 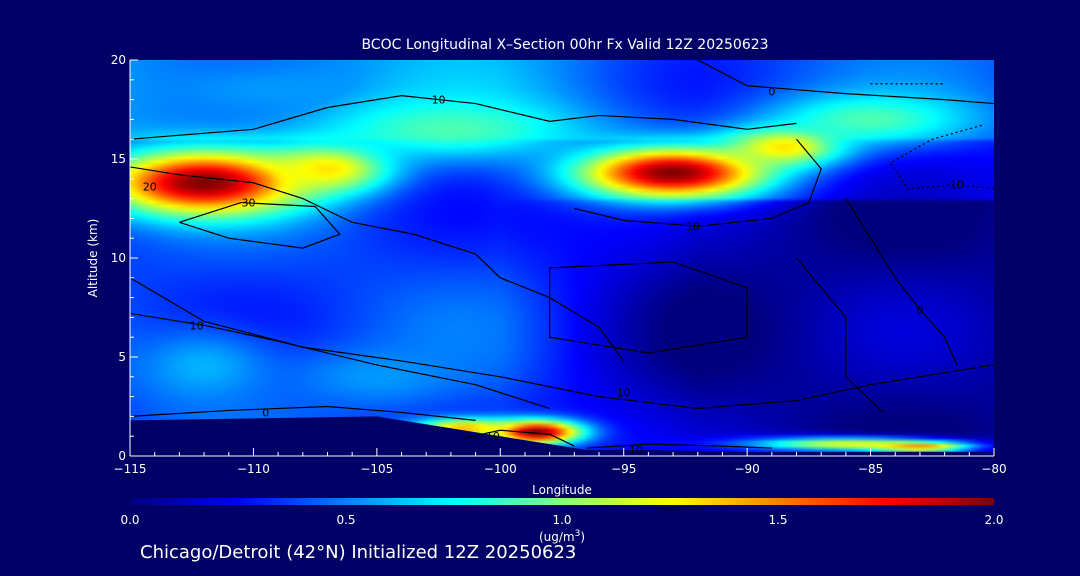 What do you see at coordinates (122, 456) in the screenshot?
I see `y-tick-label: 0` at bounding box center [122, 456].